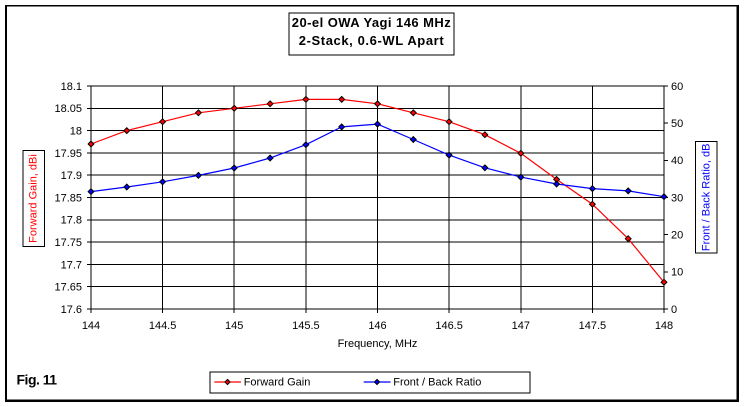  Describe the element at coordinates (71, 176) in the screenshot. I see `svg-text: 17.9` at that location.